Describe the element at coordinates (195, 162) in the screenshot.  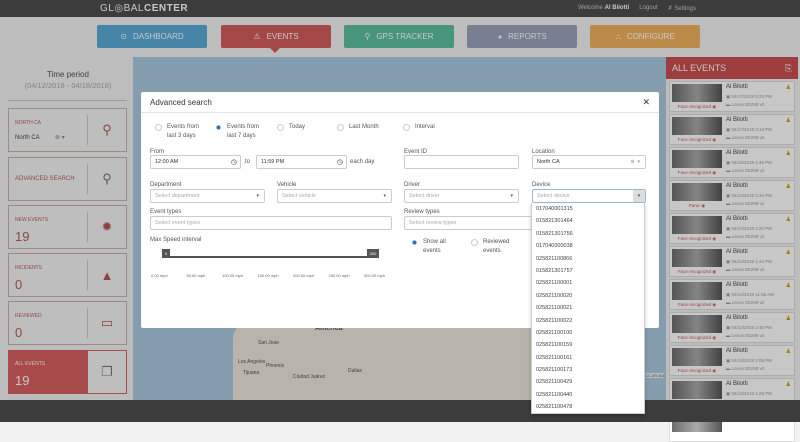
I see `from-time-input: 12:00 AM ◷` at that location.